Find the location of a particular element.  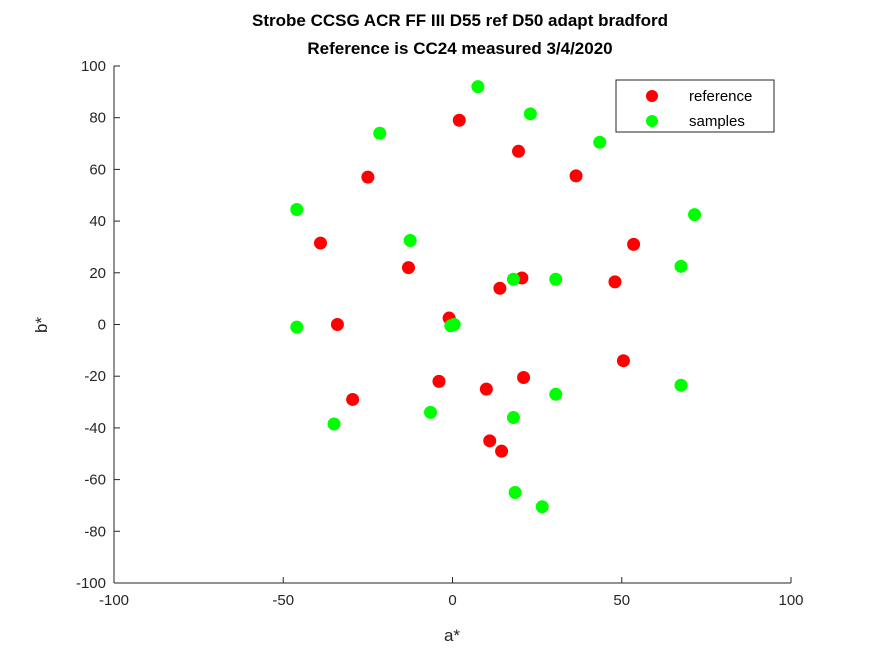

y-tick-label: 40 is located at coordinates (97, 221).